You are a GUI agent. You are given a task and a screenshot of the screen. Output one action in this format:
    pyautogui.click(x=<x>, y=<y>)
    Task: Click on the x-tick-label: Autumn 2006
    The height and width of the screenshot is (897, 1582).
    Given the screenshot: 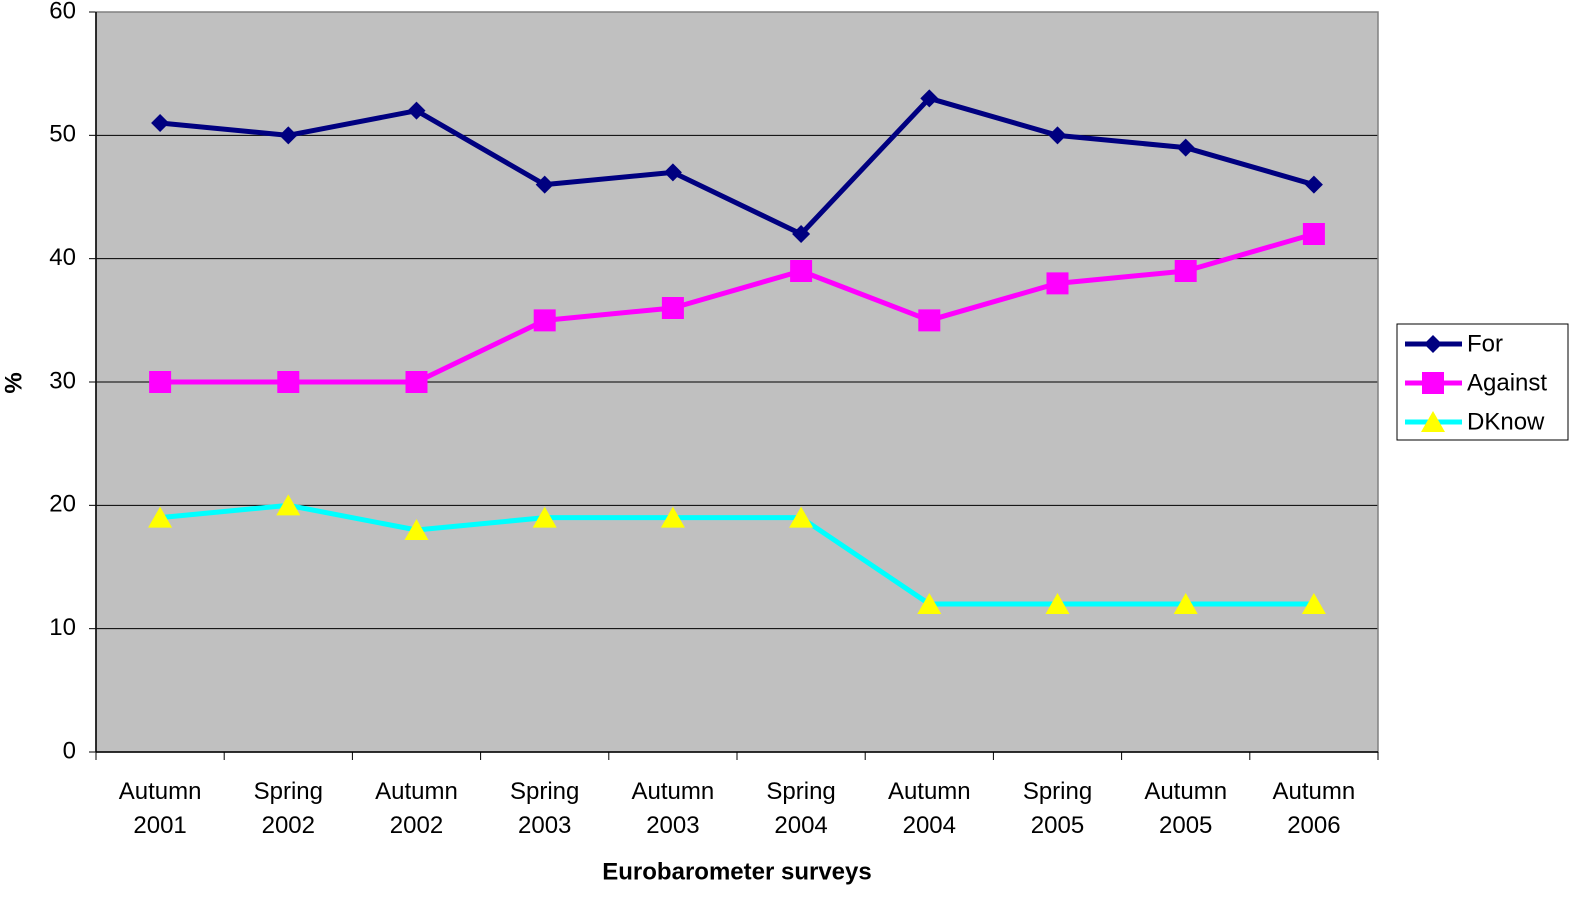 What is the action you would take?
    pyautogui.click(x=1314, y=808)
    